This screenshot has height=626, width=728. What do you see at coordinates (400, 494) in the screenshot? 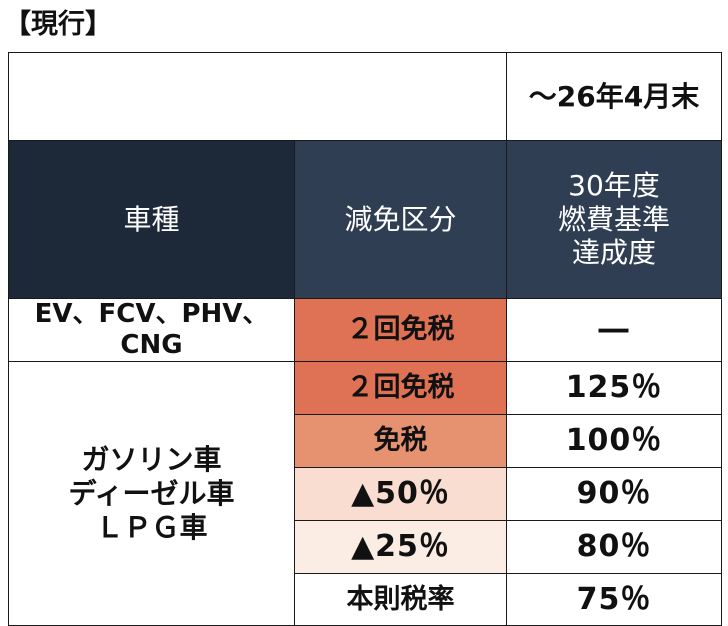
I see `category-cell: ▲50％` at bounding box center [400, 494].